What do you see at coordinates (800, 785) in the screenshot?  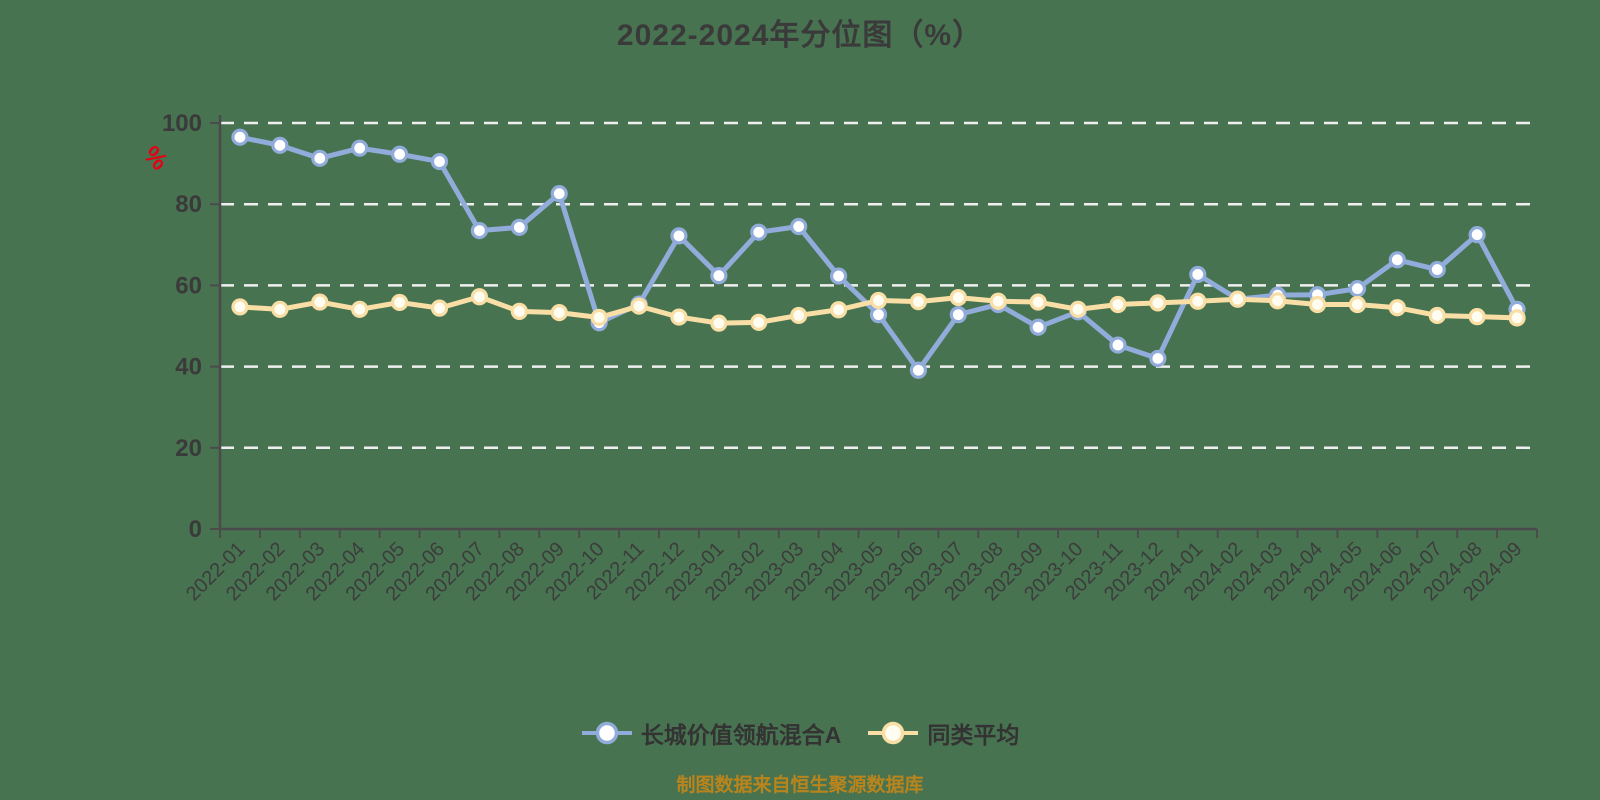 I see `data-source-note: 制图数据来自恒生聚源数据库` at bounding box center [800, 785].